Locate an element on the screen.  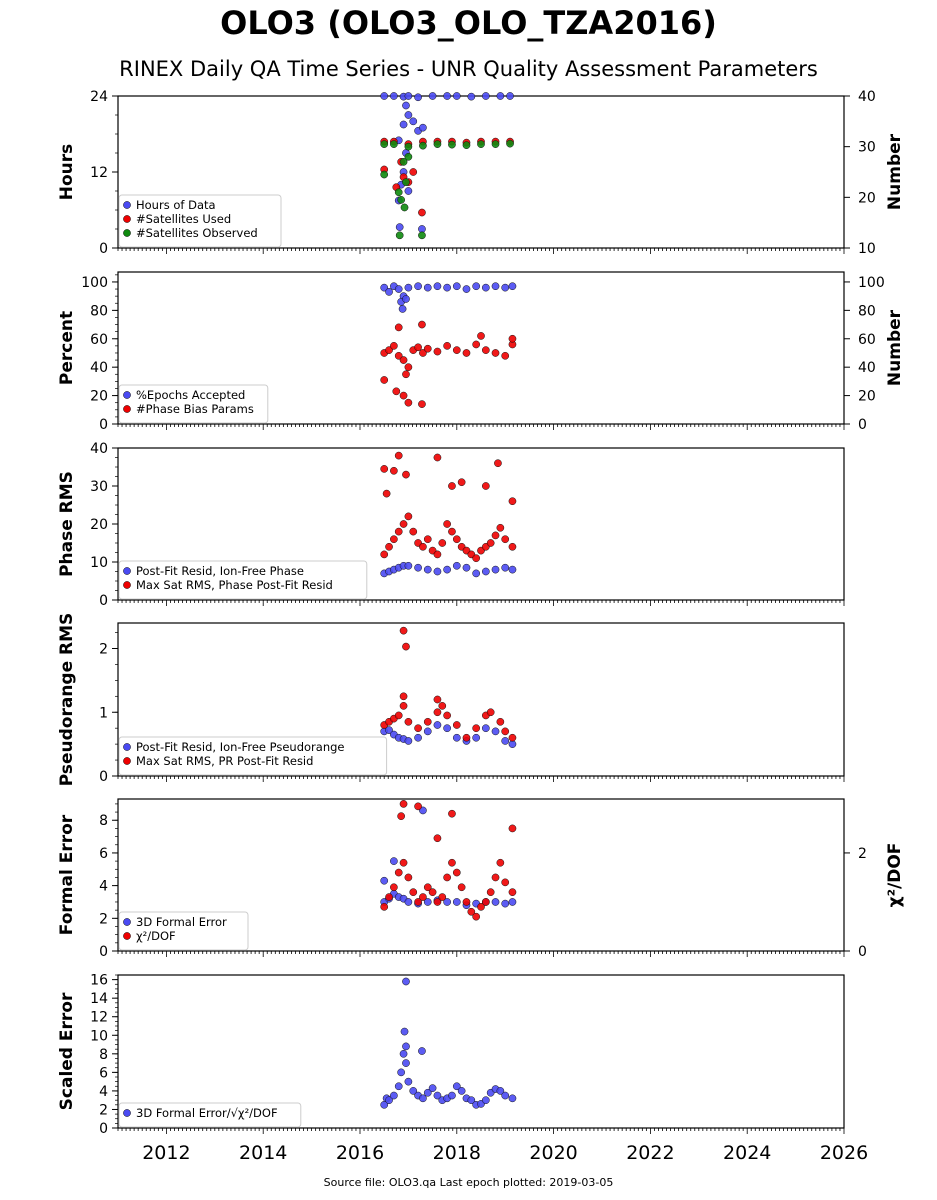
legend-label: 3D Formal Error/√χ²/DOF is located at coordinates (207, 1113).